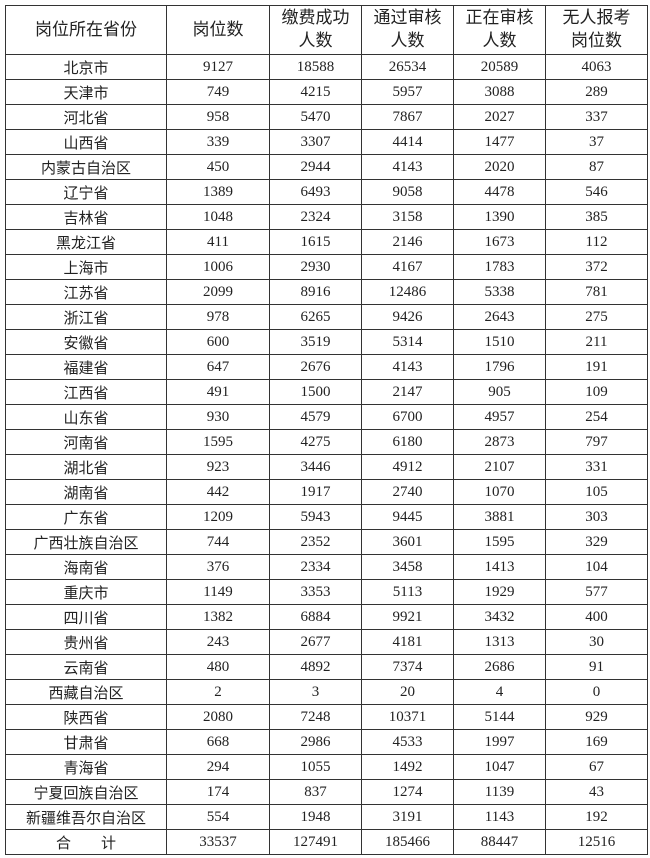  Describe the element at coordinates (499, 18) in the screenshot. I see `column-header-line: 正在审核` at that location.